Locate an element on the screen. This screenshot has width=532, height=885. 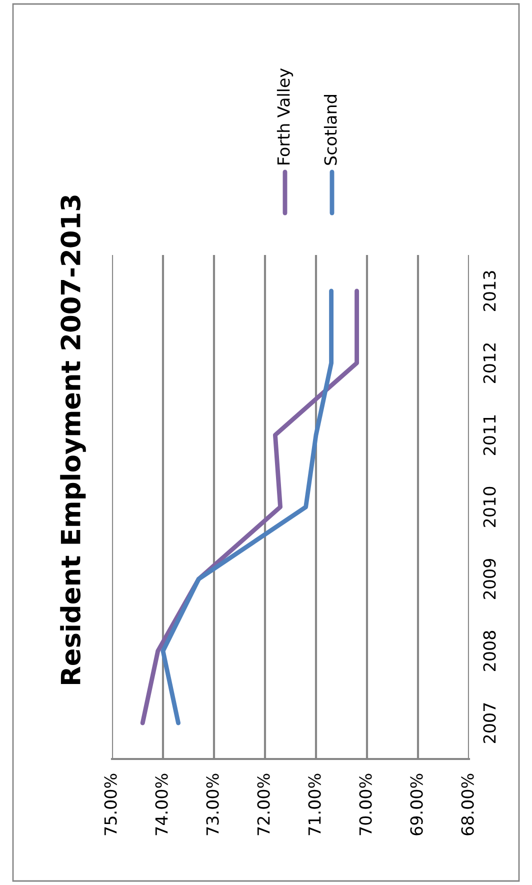
y-tick-label: 2007 is located at coordinates (489, 723).